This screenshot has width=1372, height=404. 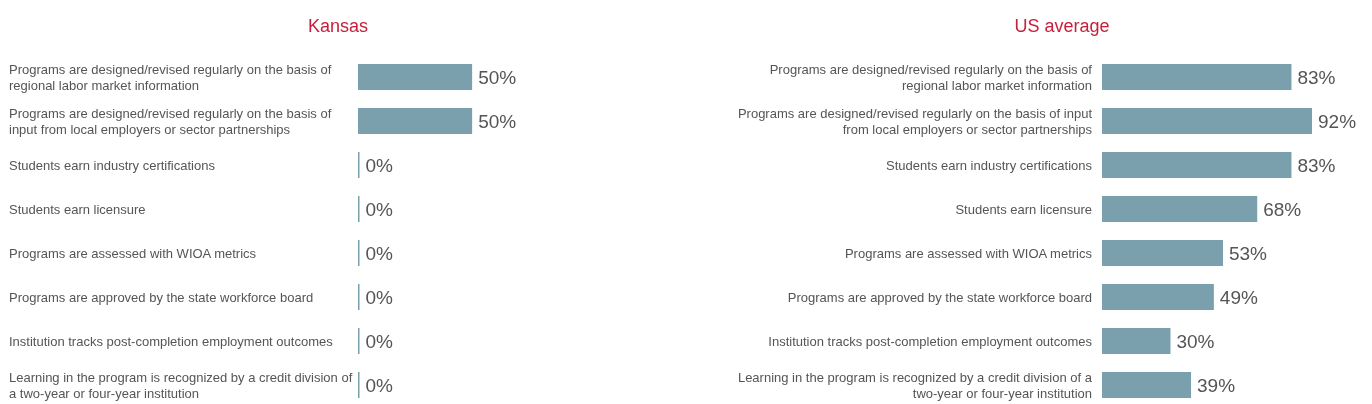 I want to click on data-label: 49%, so click(x=1238, y=297).